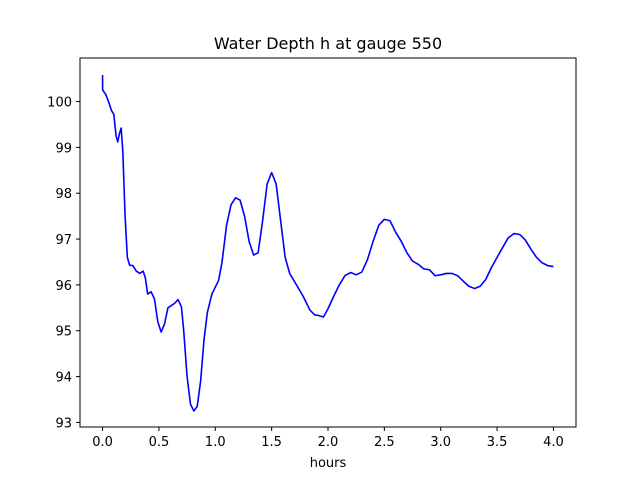 This screenshot has height=480, width=640. Describe the element at coordinates (59, 103) in the screenshot. I see `y-tick-label: 100` at that location.